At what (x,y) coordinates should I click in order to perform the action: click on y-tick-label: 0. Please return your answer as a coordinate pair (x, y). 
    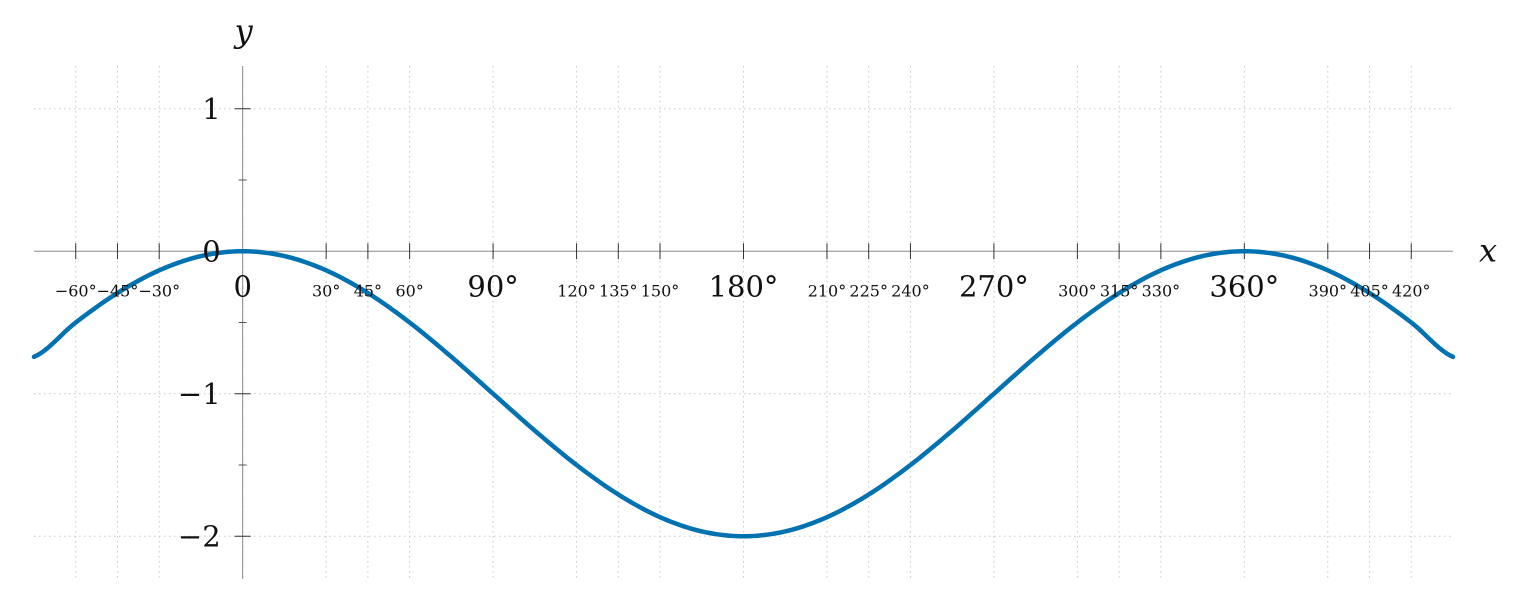
    Looking at the image, I should click on (211, 251).